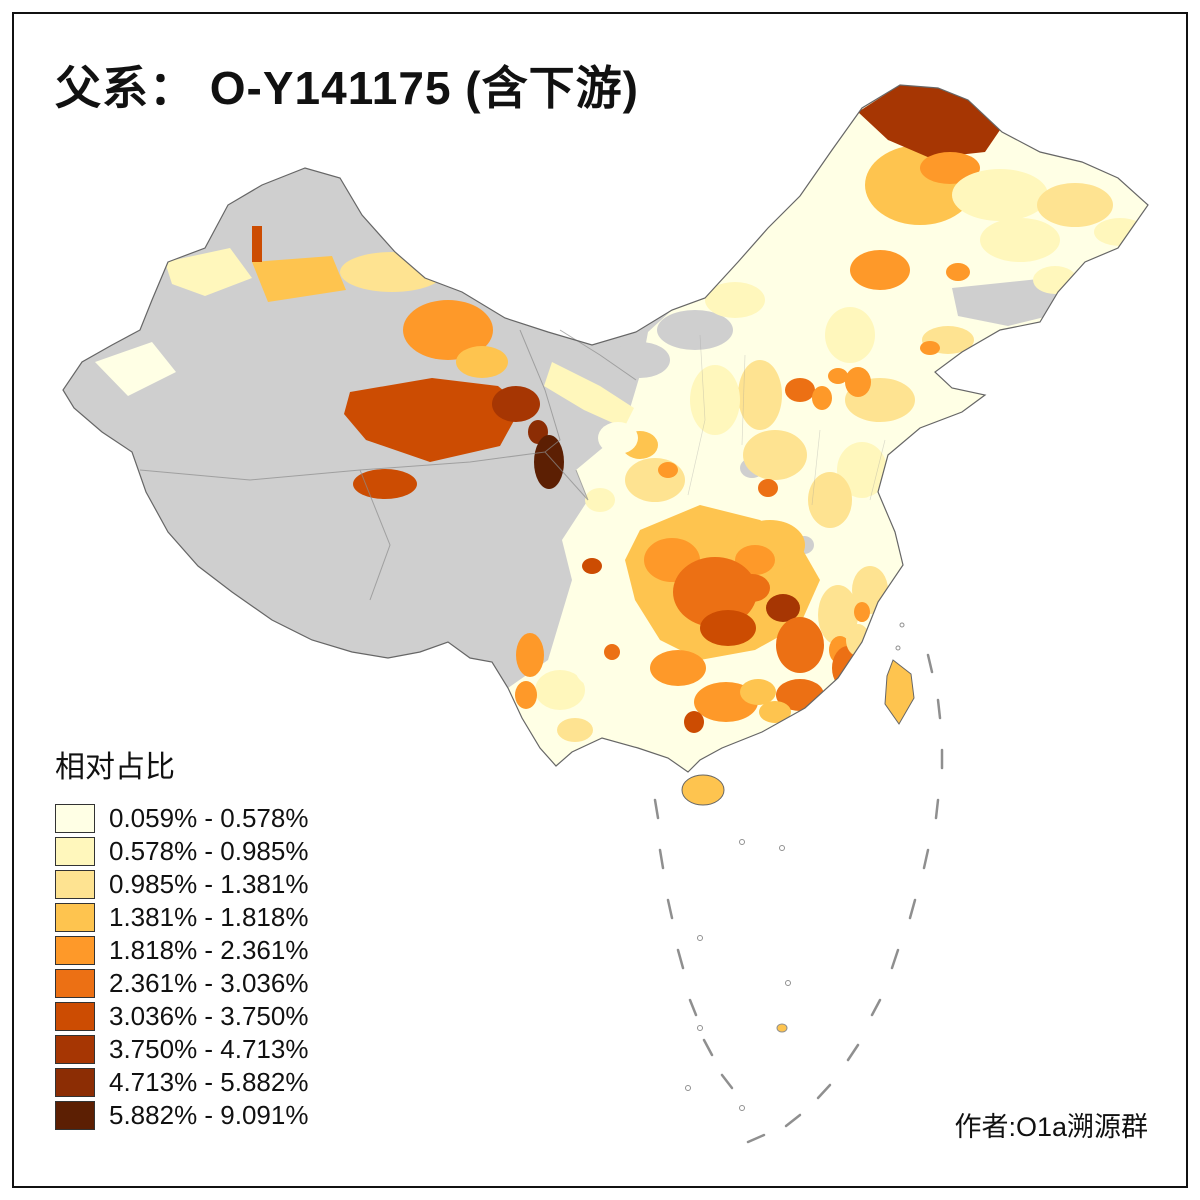 The image size is (1200, 1200). What do you see at coordinates (209, 1082) in the screenshot?
I see `legend-range-label: 4.713% - 5.882%` at bounding box center [209, 1082].